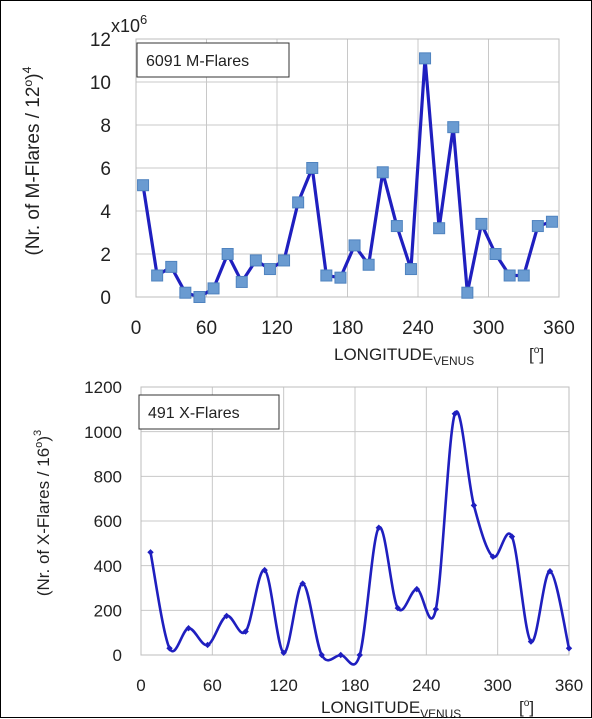 This screenshot has height=719, width=592. I want to click on y-tick-label: 200, so click(108, 610).